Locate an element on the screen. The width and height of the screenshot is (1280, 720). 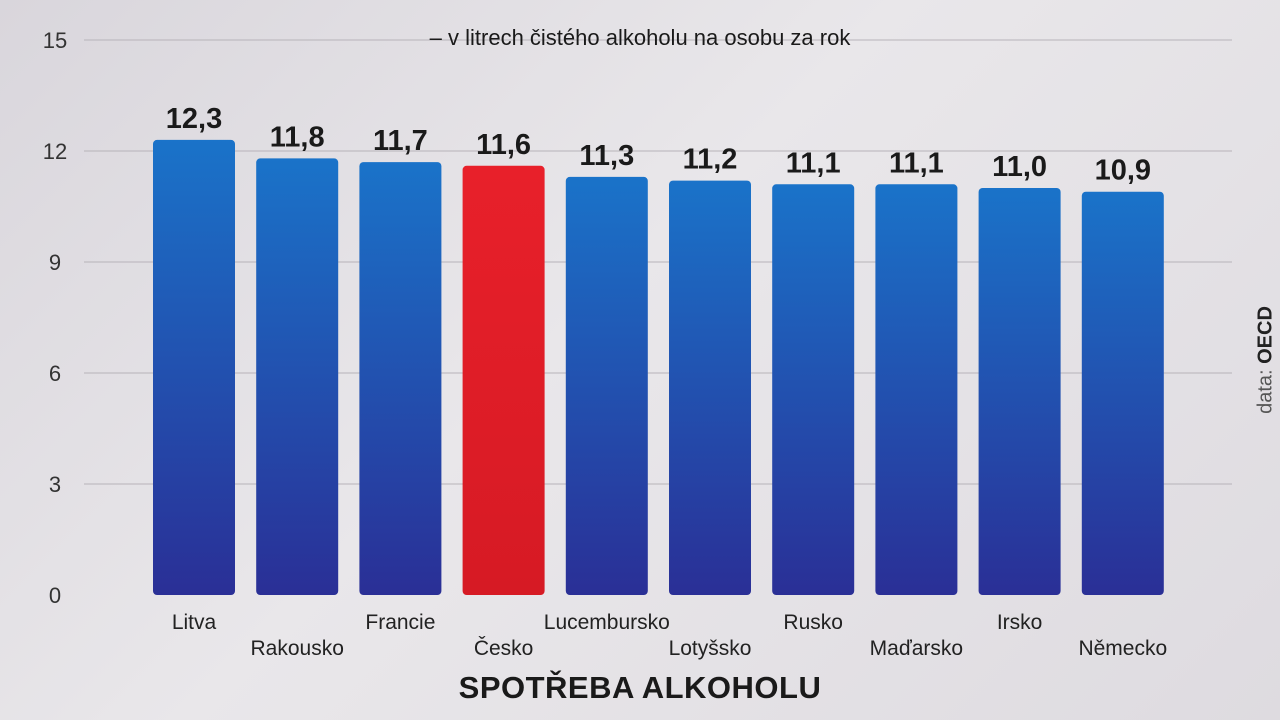
source-credit: data: OECD is located at coordinates (1266, 360).